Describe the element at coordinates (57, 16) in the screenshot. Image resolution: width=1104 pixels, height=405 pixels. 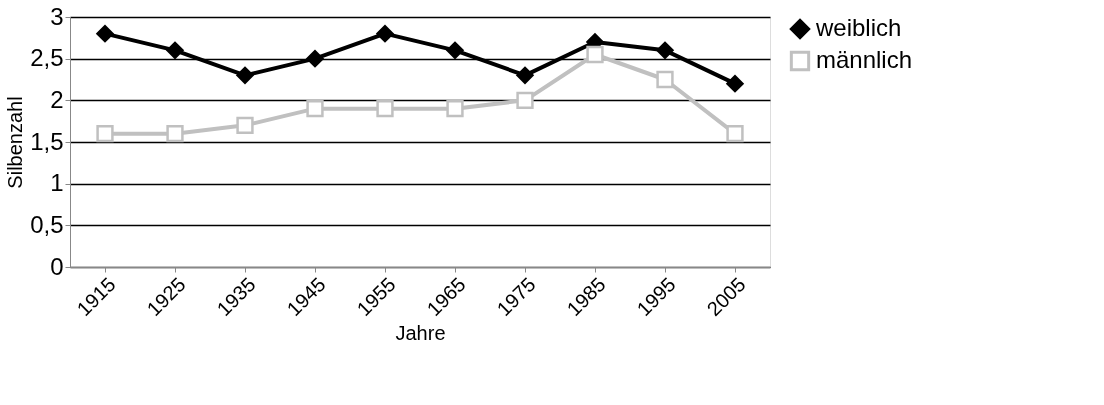
I see `y-tick-label: 3` at that location.